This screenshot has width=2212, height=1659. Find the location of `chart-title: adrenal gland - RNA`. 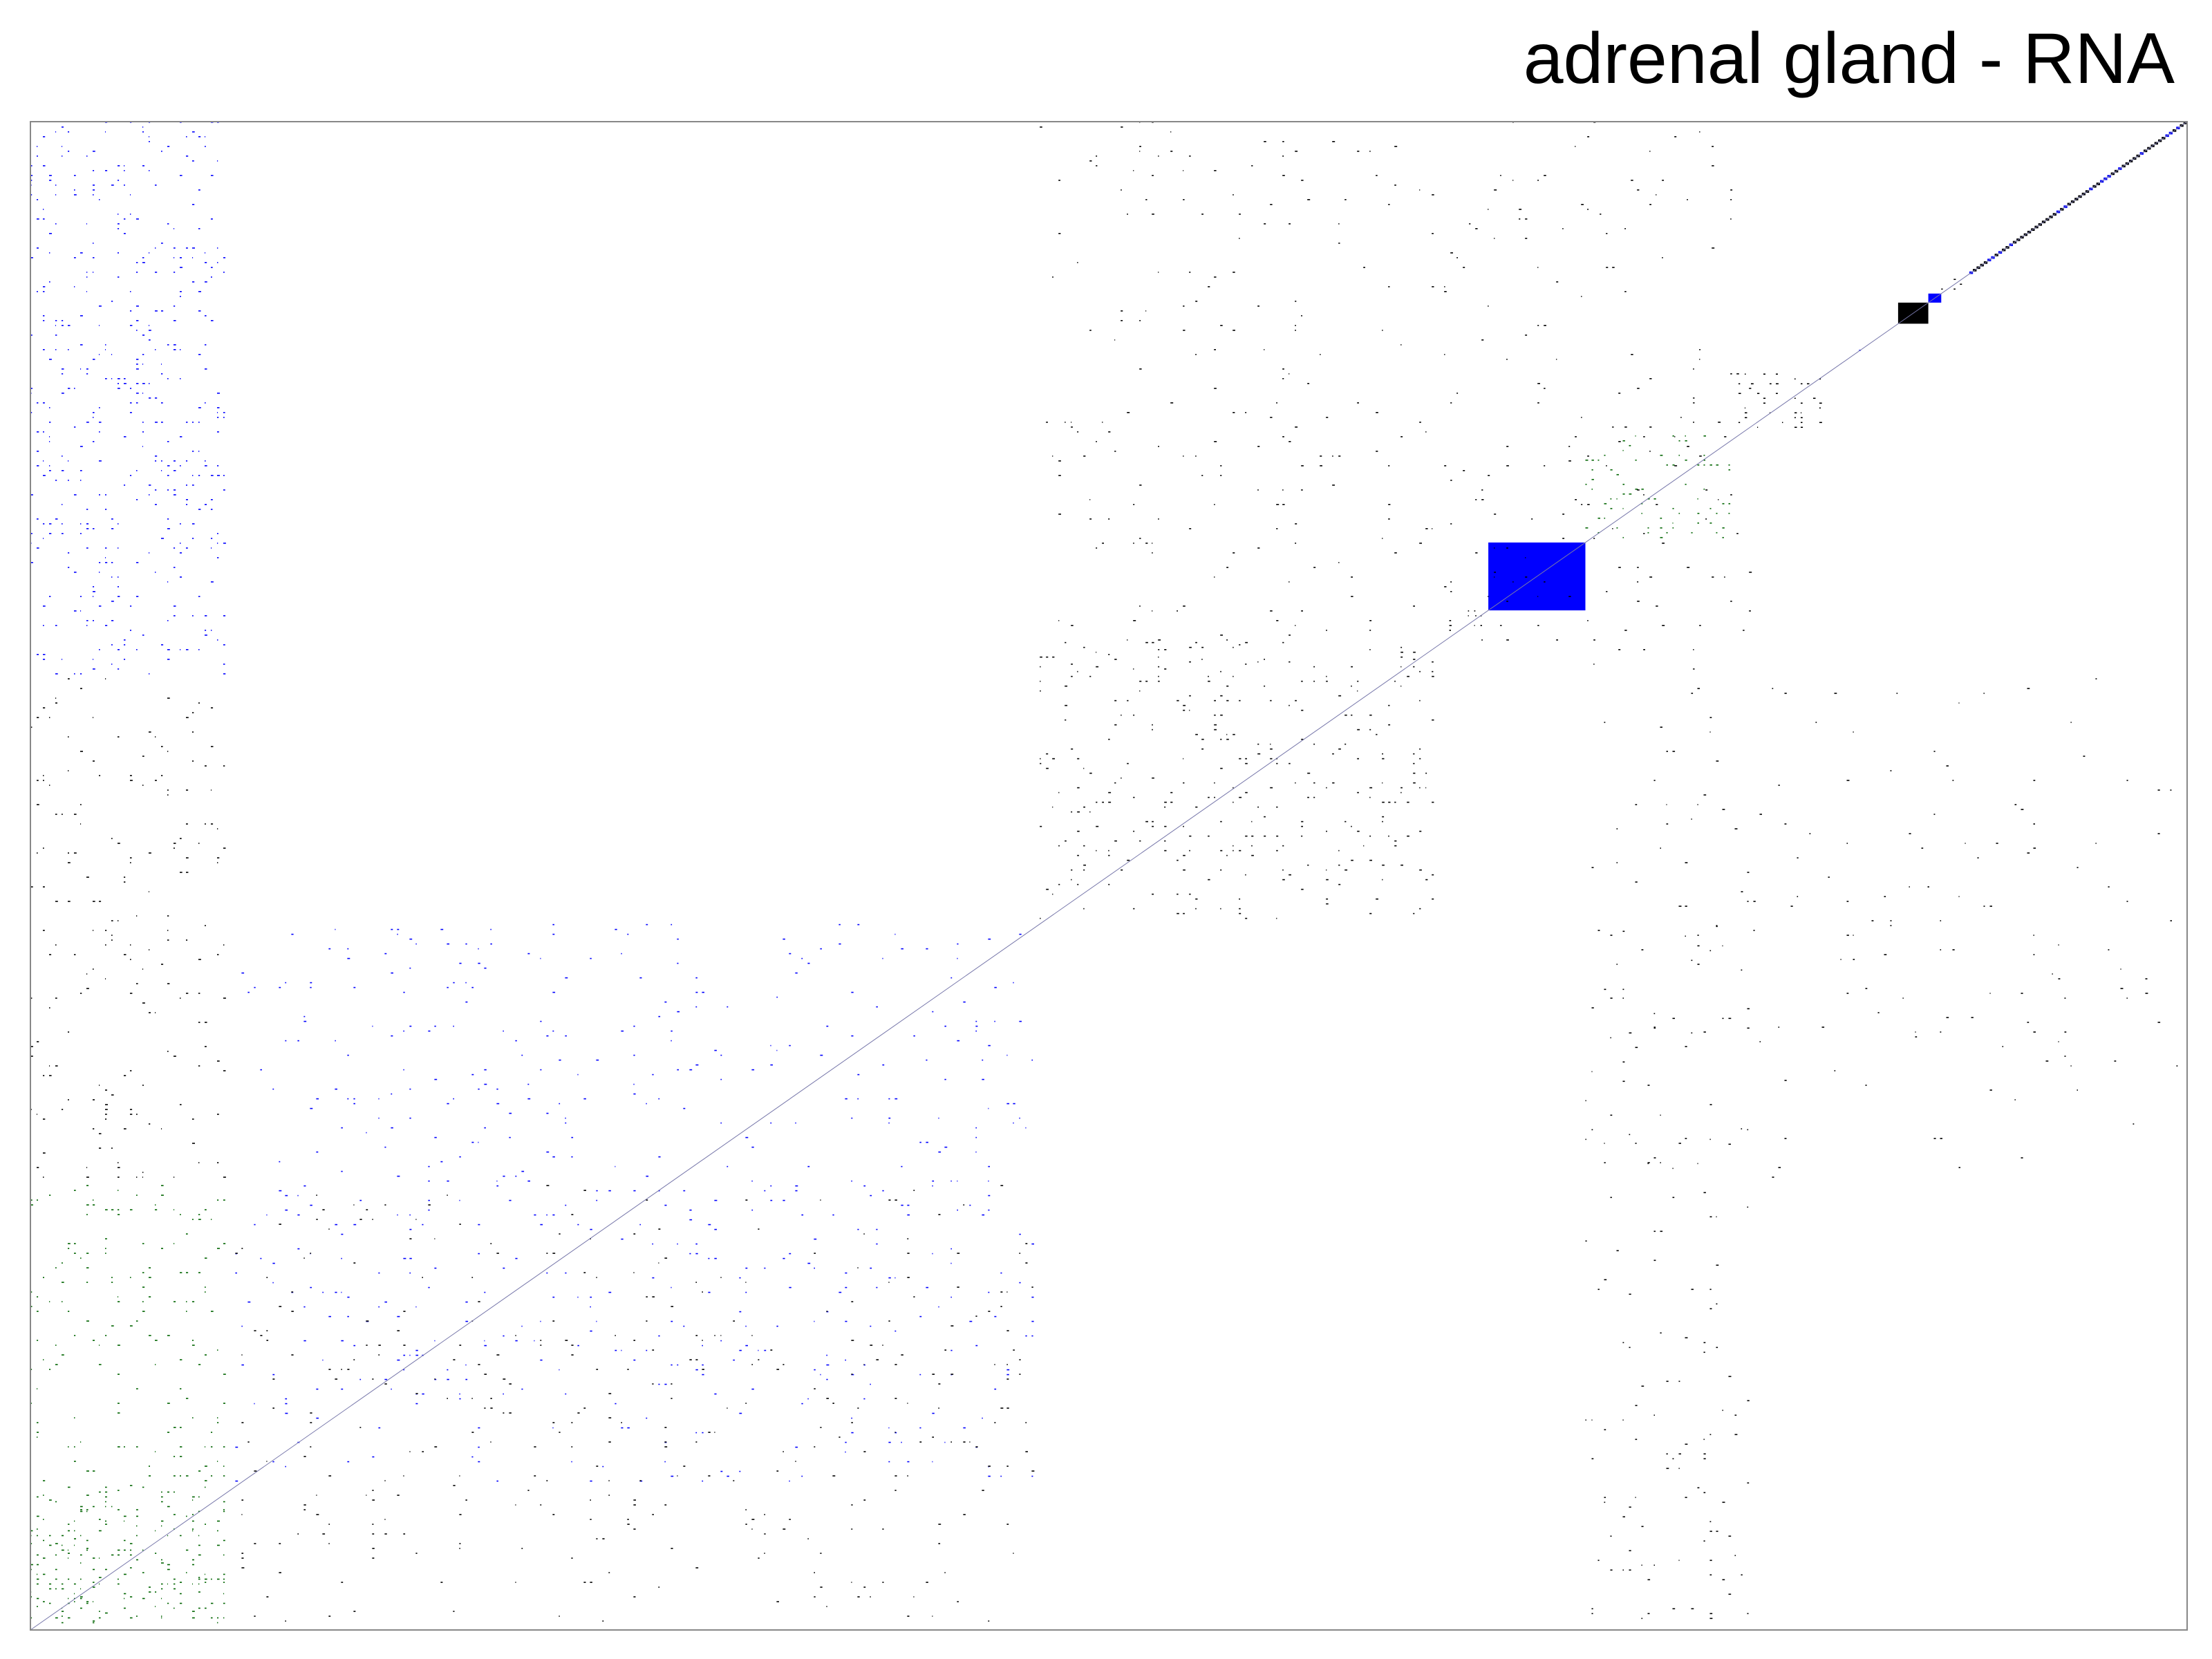

chart-title: adrenal gland - RNA is located at coordinates (1849, 59).